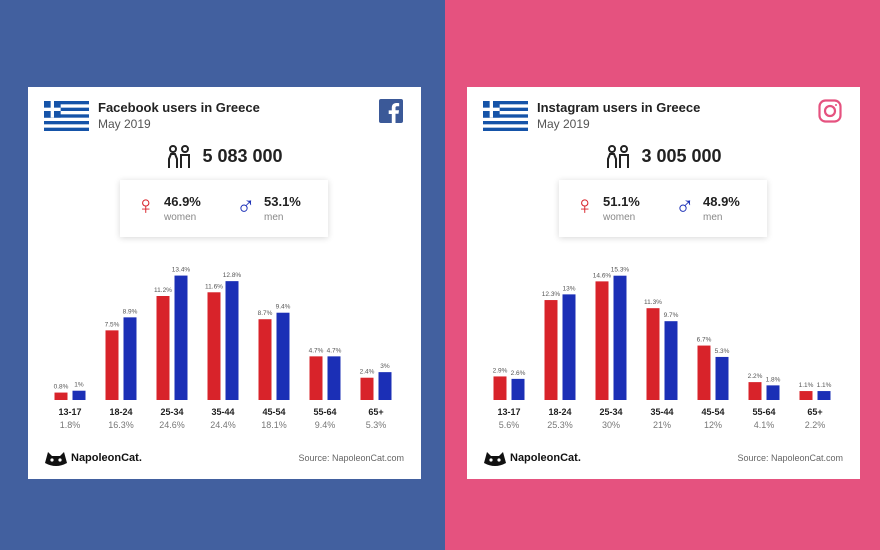 This screenshot has width=880, height=550. Describe the element at coordinates (274, 425) in the screenshot. I see `category-share-label: 18.1%` at that location.